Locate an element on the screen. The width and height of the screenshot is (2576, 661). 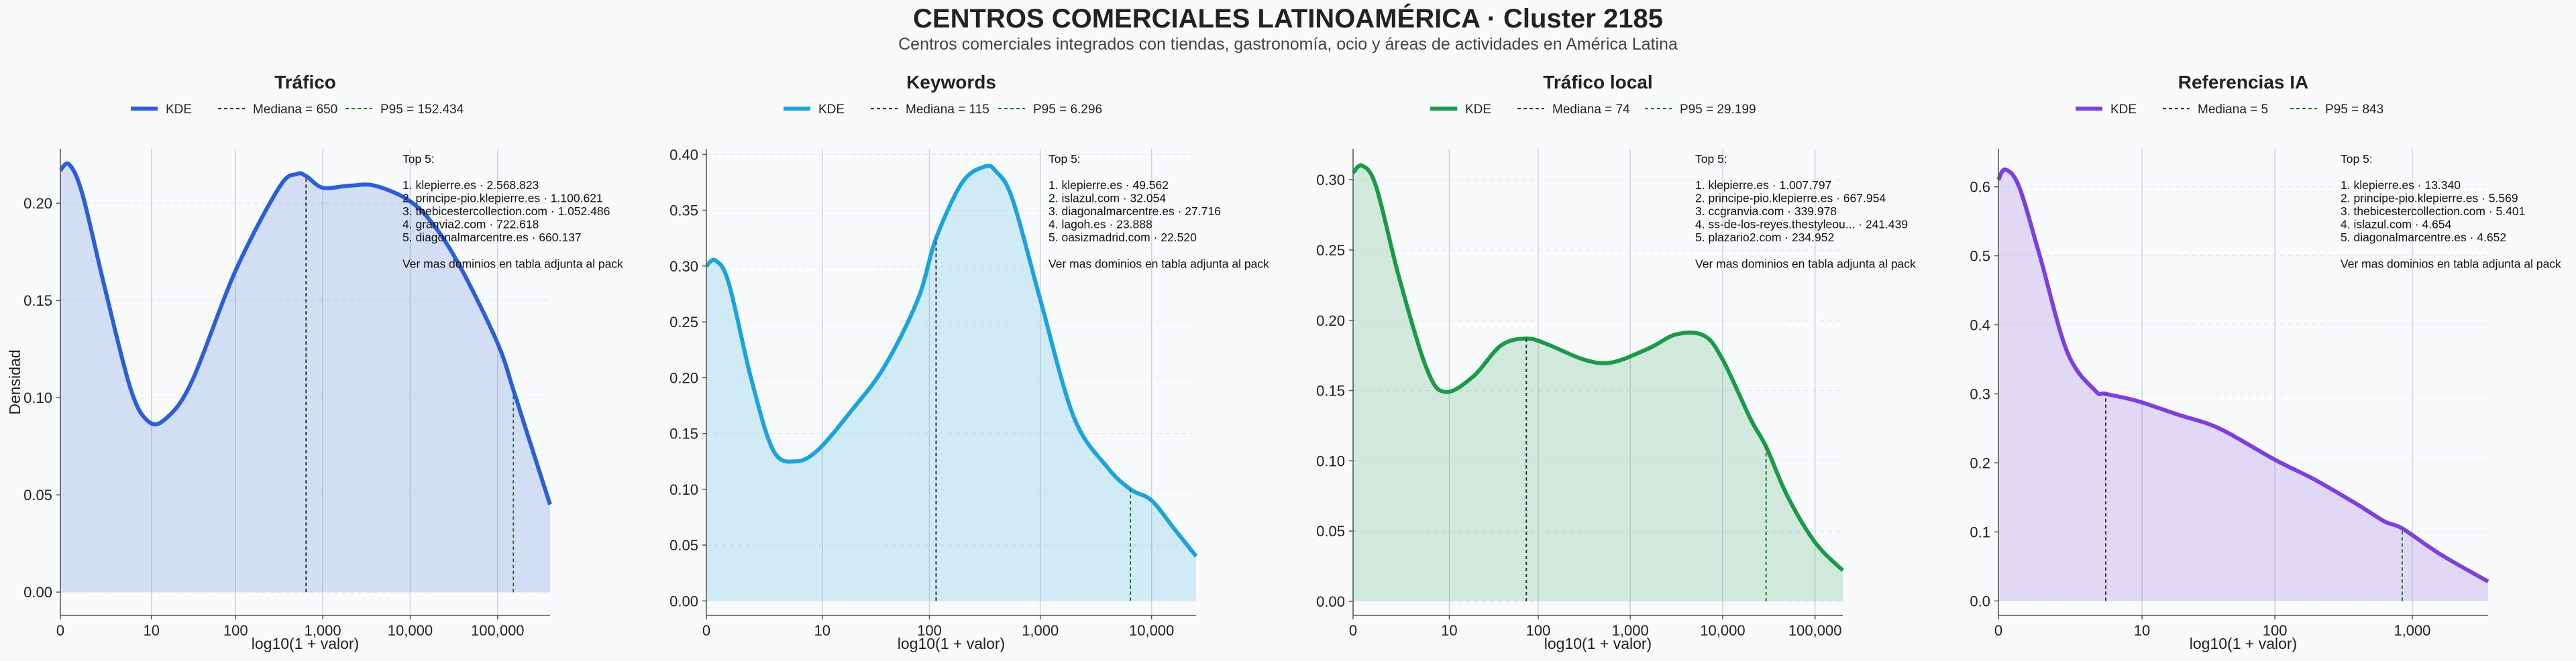
legend-median-label: Mediana = 5 is located at coordinates (2233, 110).